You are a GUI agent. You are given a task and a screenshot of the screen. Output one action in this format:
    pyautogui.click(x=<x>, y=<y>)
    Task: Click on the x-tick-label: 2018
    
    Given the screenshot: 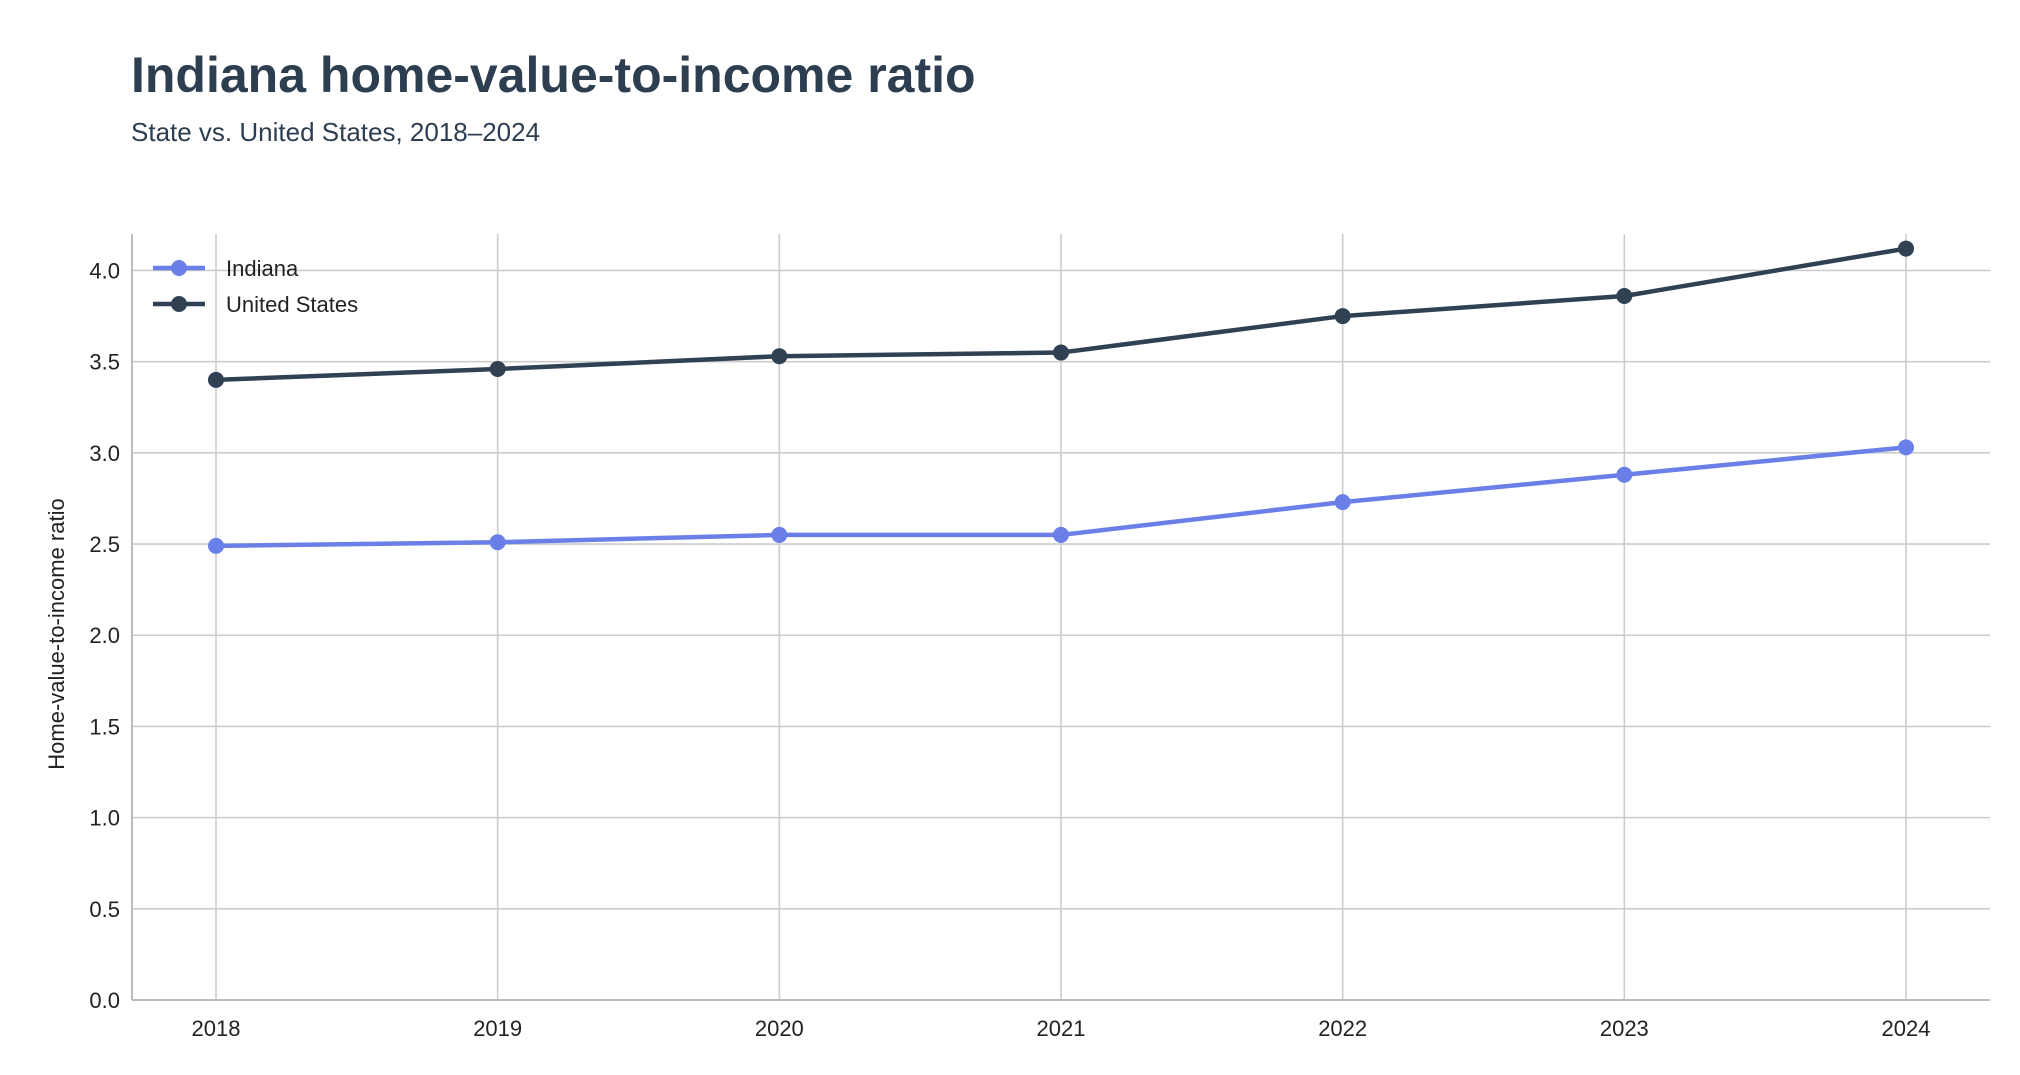 What is the action you would take?
    pyautogui.click(x=216, y=1028)
    